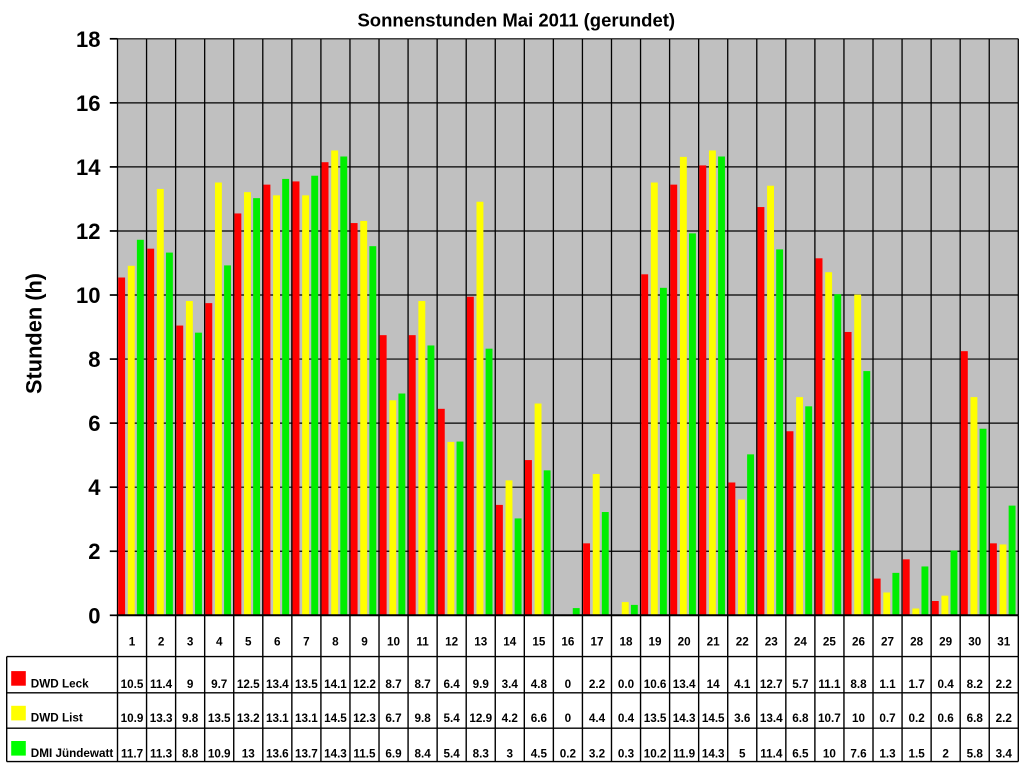 This screenshot has width=1024, height=768. I want to click on svg-text: 3.2, so click(597, 753).